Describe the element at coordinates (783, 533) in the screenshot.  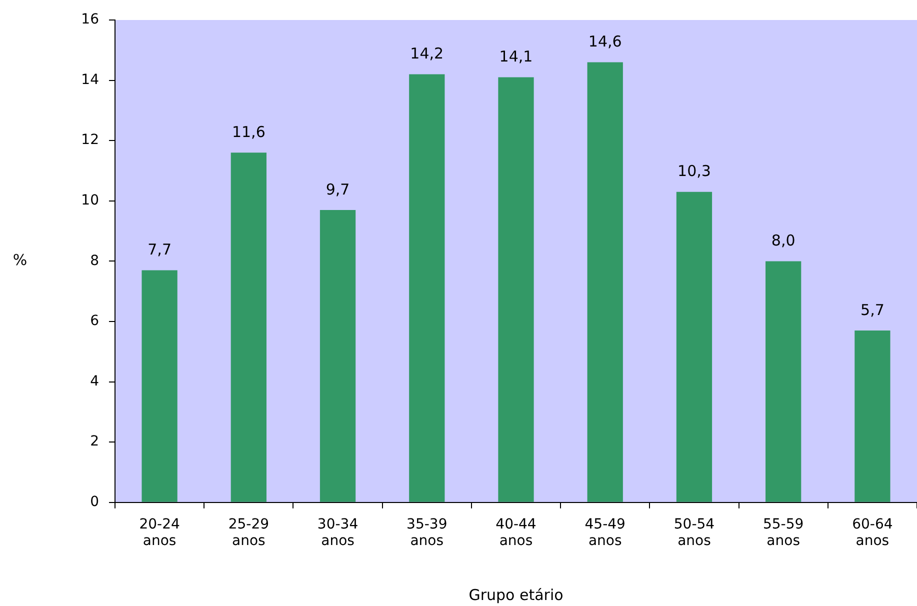
I see `x-tick-label: 55-59 anos` at that location.